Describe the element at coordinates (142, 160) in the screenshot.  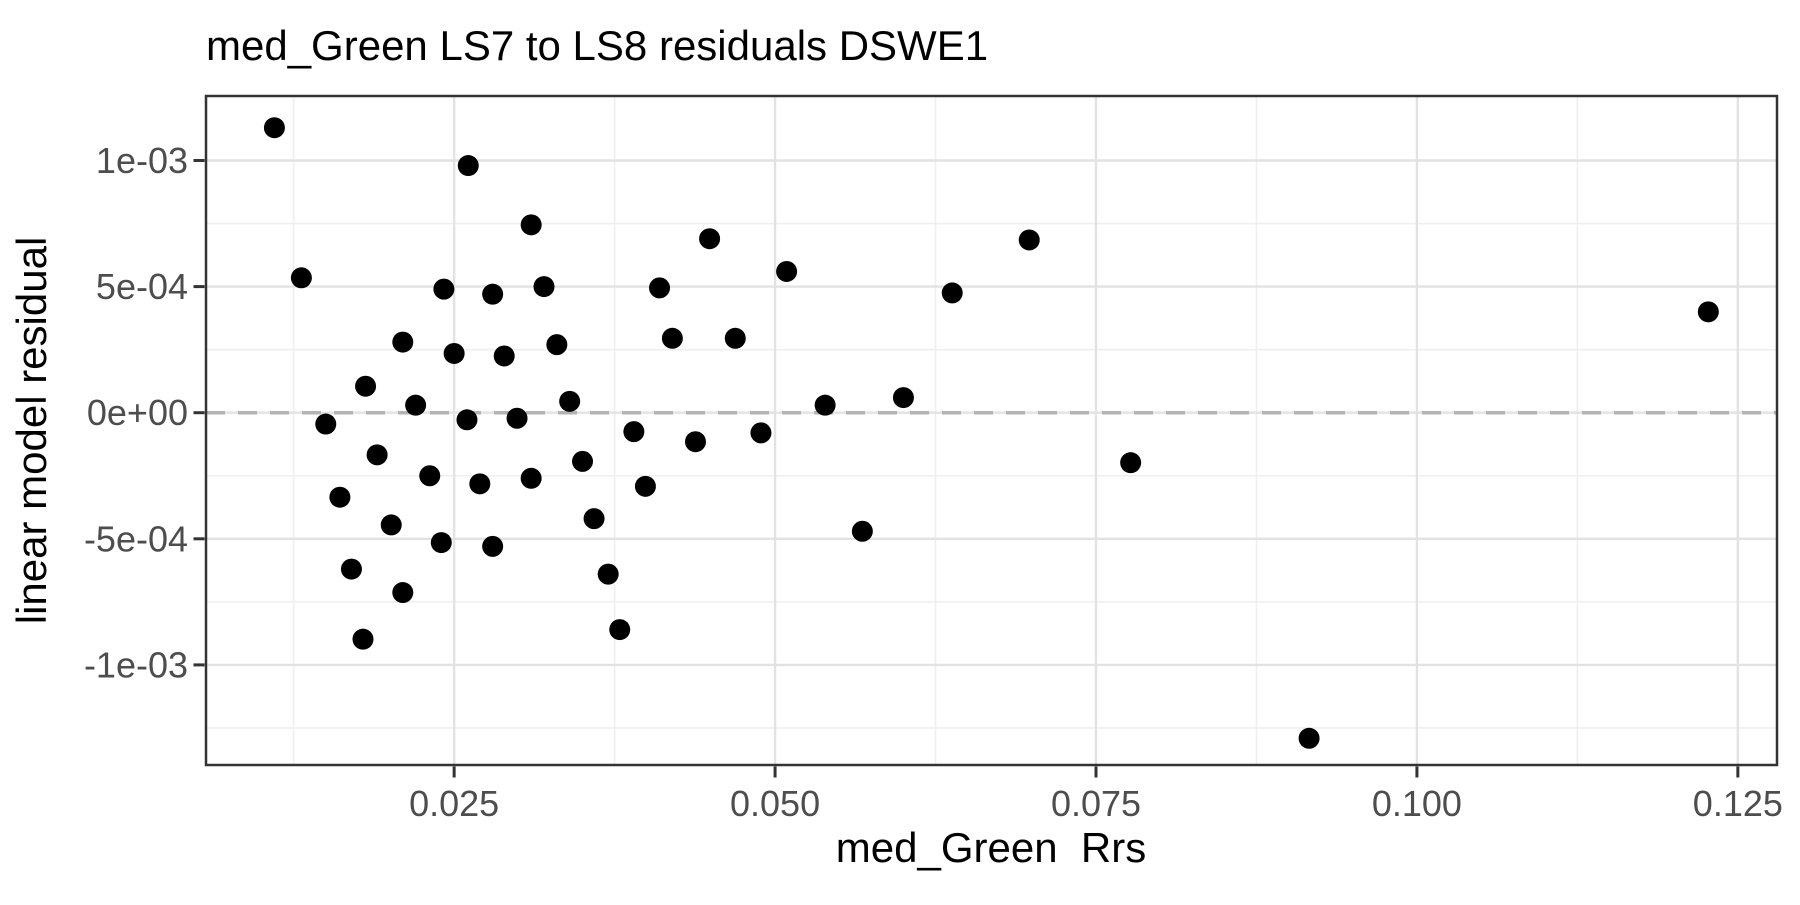
I see `y-tick-label: 1e-03` at that location.